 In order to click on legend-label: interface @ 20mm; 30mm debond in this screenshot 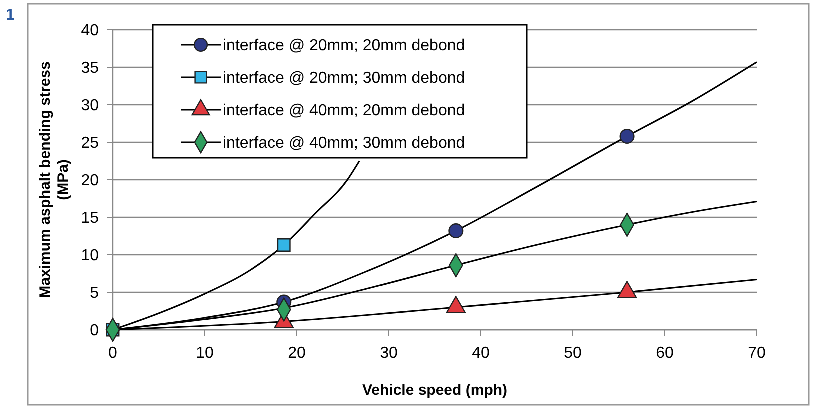, I will do `click(344, 79)`.